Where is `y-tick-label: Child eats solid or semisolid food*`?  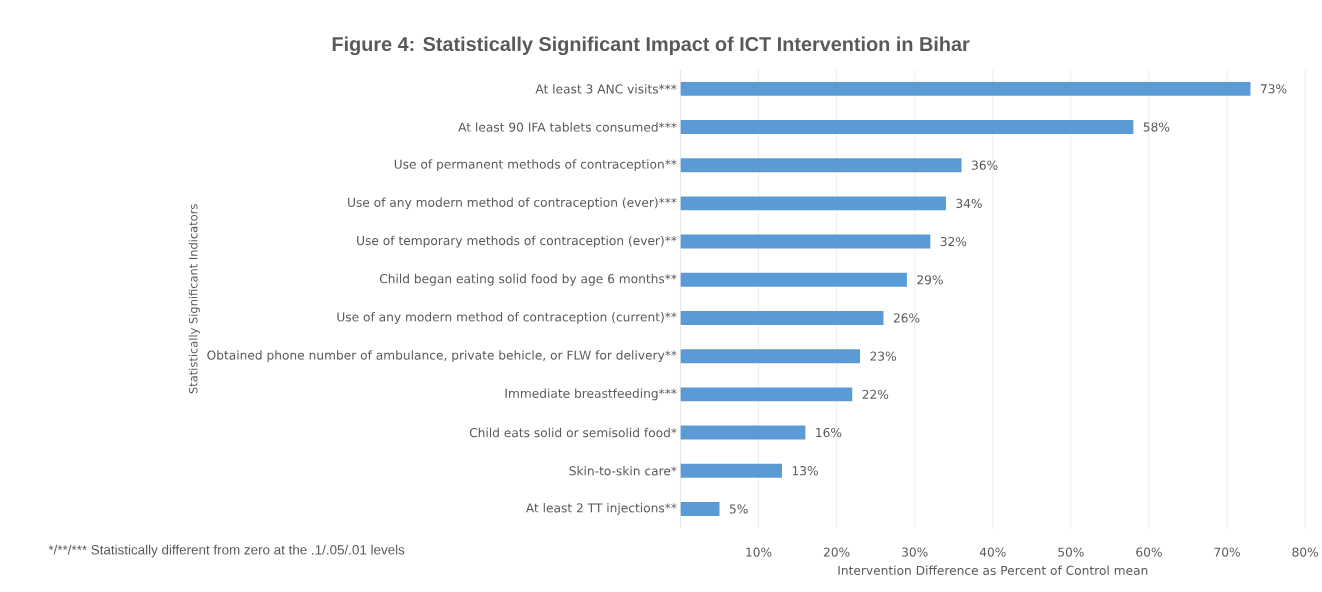
y-tick-label: Child eats solid or semisolid food* is located at coordinates (573, 432).